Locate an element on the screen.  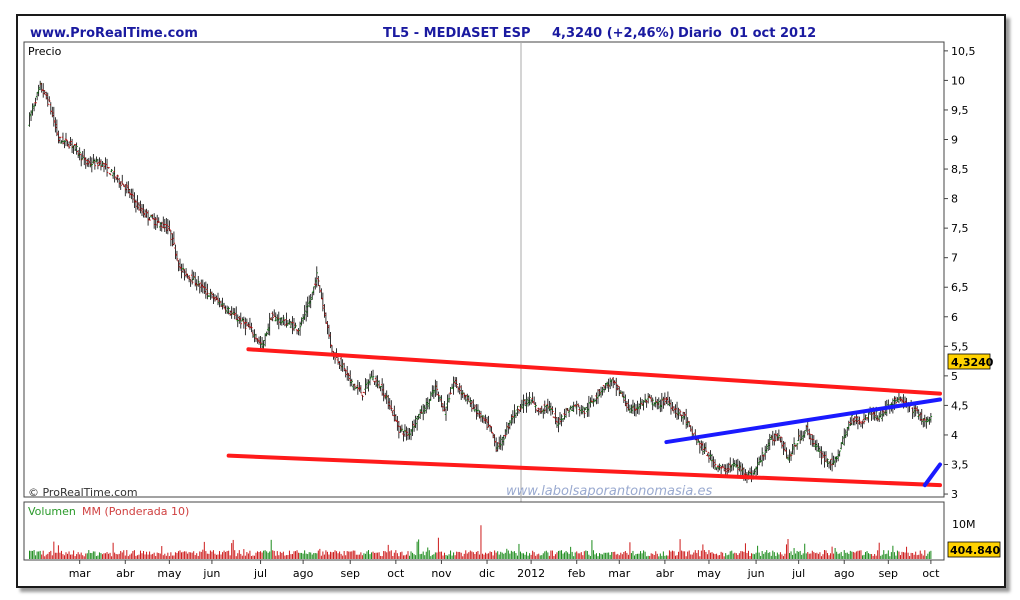
y-tick-label: 6 is located at coordinates (954, 317).